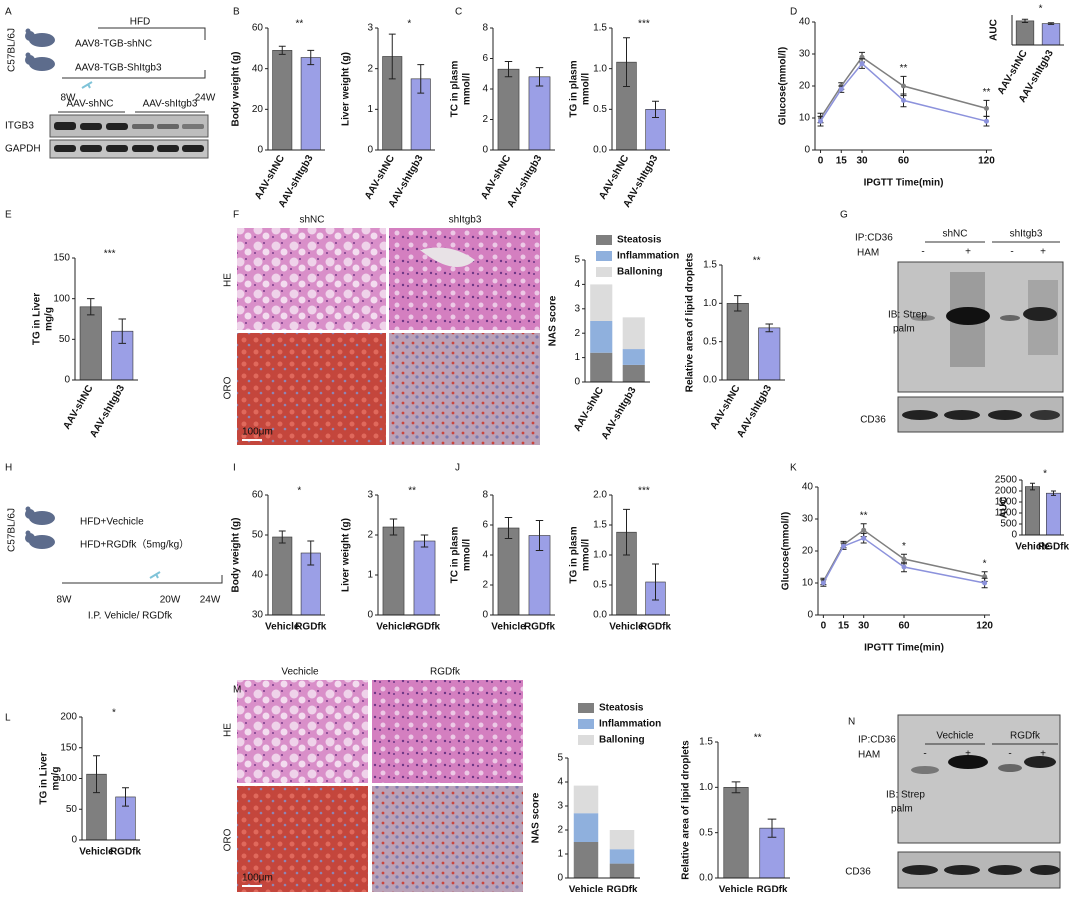 The width and height of the screenshot is (1080, 897). Describe the element at coordinates (236, 555) in the screenshot. I see `y-axis-label: Body weight (g)` at that location.